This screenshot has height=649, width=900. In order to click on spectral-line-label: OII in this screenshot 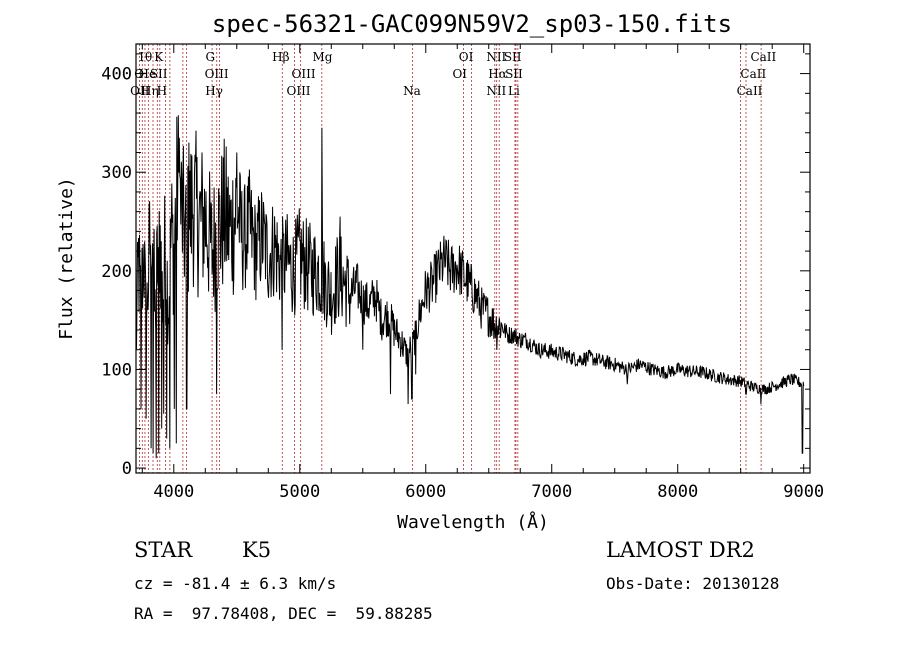, I will do `click(140, 91)`.